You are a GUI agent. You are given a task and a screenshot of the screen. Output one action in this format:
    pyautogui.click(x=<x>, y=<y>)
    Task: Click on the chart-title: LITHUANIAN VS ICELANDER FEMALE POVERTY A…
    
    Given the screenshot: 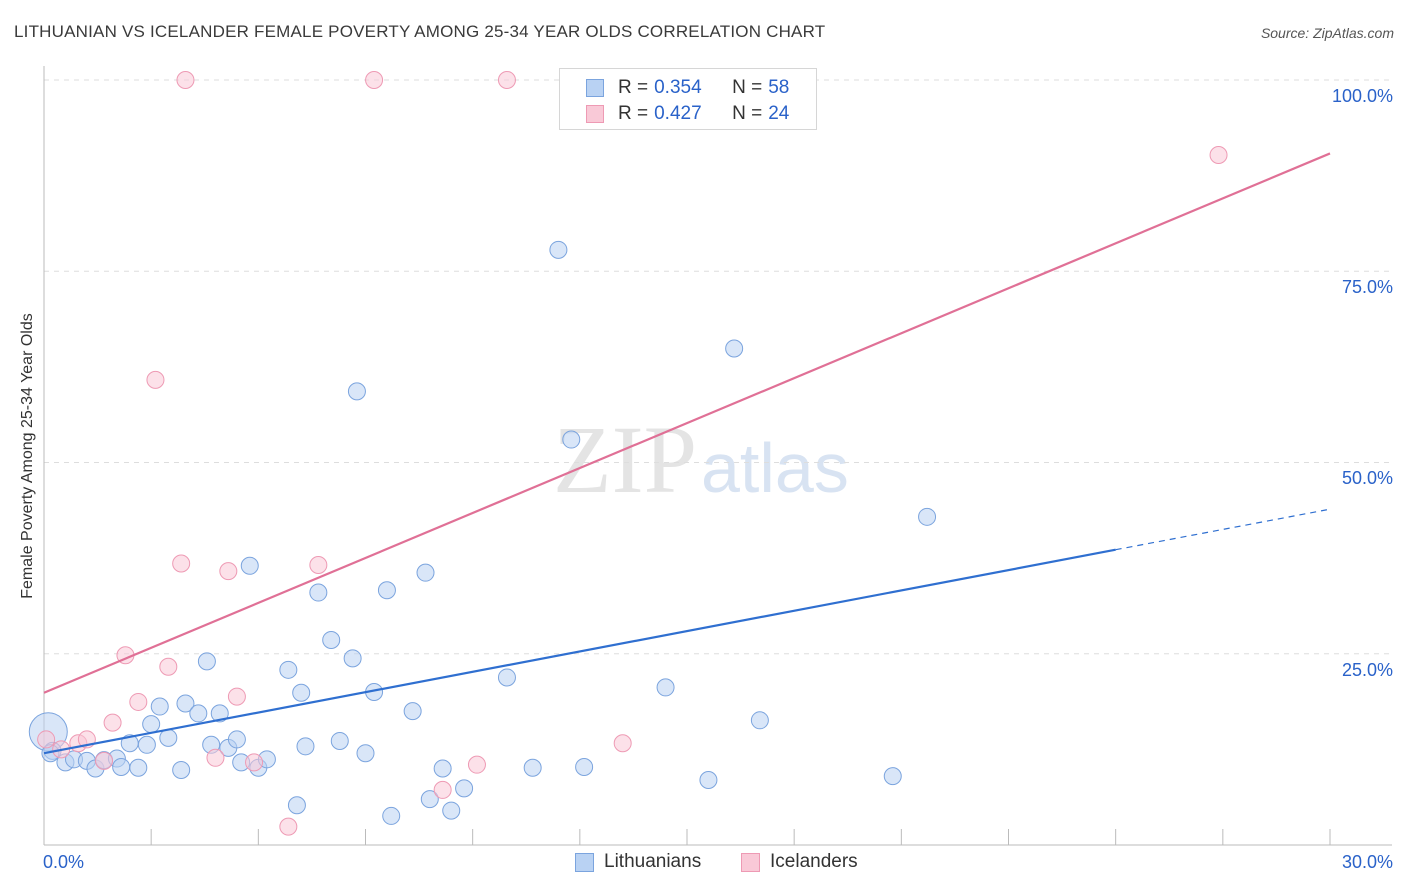 What is the action you would take?
    pyautogui.click(x=420, y=31)
    